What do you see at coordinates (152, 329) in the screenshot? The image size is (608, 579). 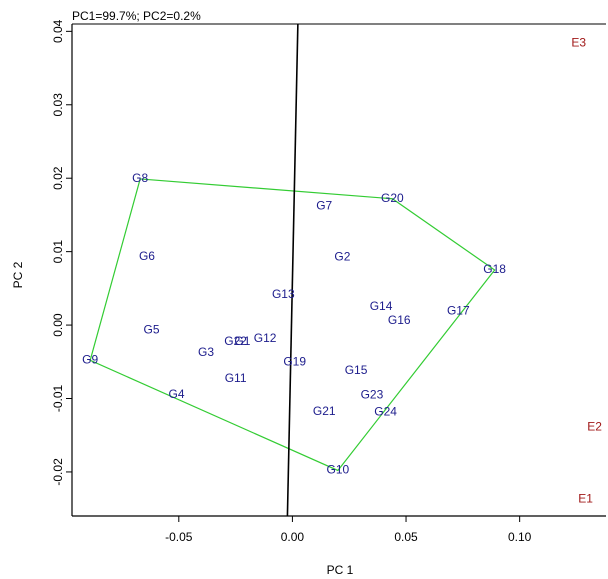 I see `genotype-label-g5: G5` at bounding box center [152, 329].